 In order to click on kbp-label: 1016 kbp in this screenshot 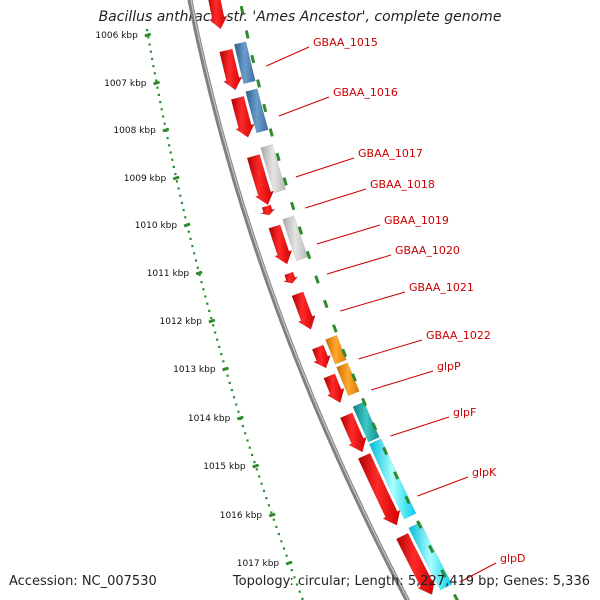, I will do `click(241, 516)`.